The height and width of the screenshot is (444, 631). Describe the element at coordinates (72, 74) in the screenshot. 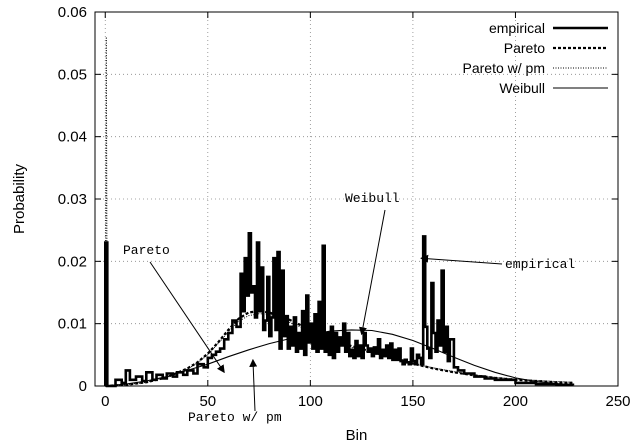

I see `y-tick-label: 0.05` at that location.